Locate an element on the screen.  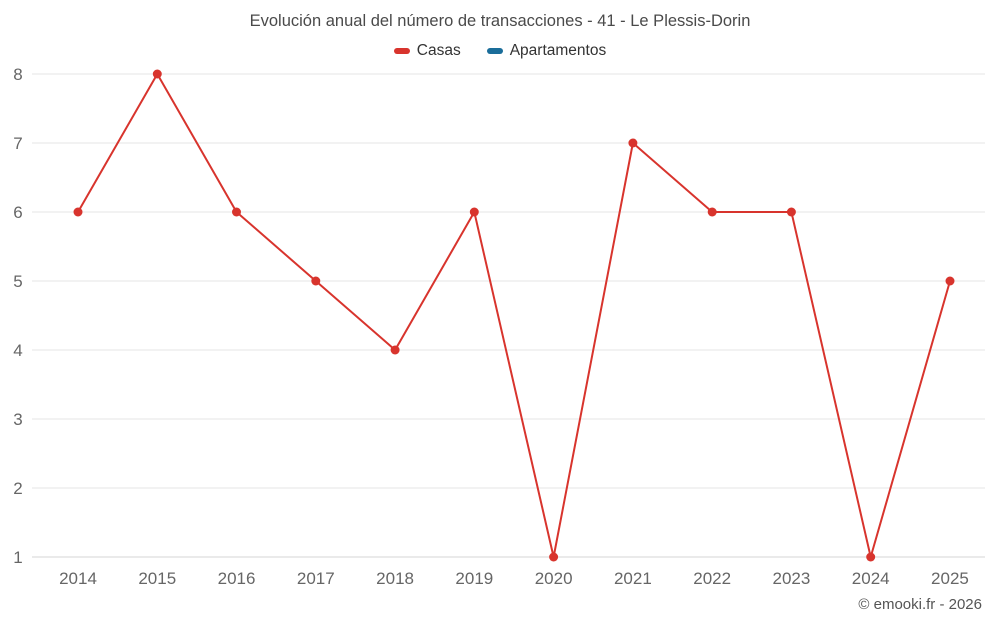
x-axis-label: 2021 is located at coordinates (633, 578).